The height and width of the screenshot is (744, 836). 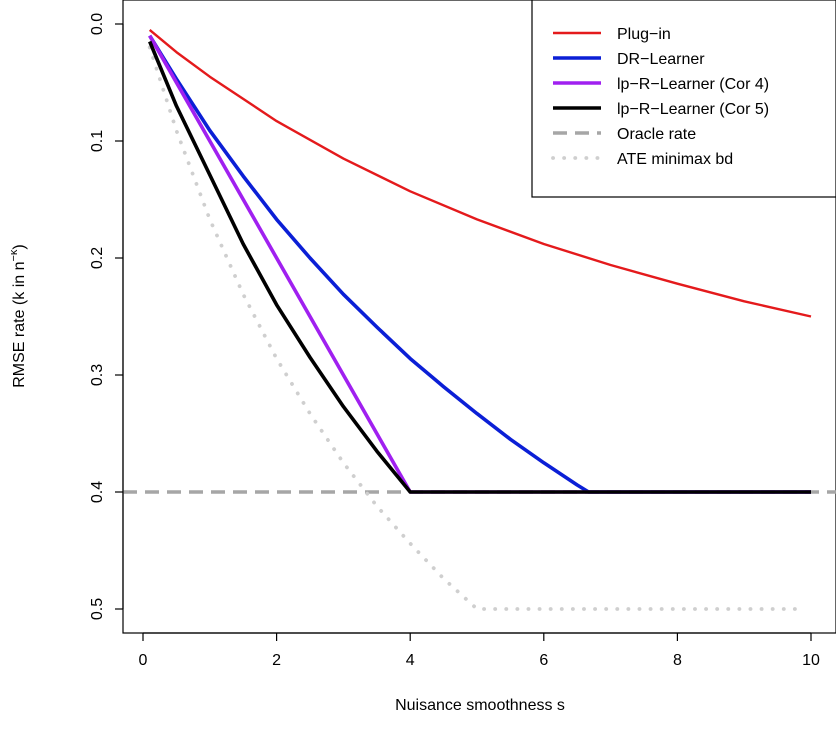 I want to click on x-tick-label: 10, so click(x=811, y=660).